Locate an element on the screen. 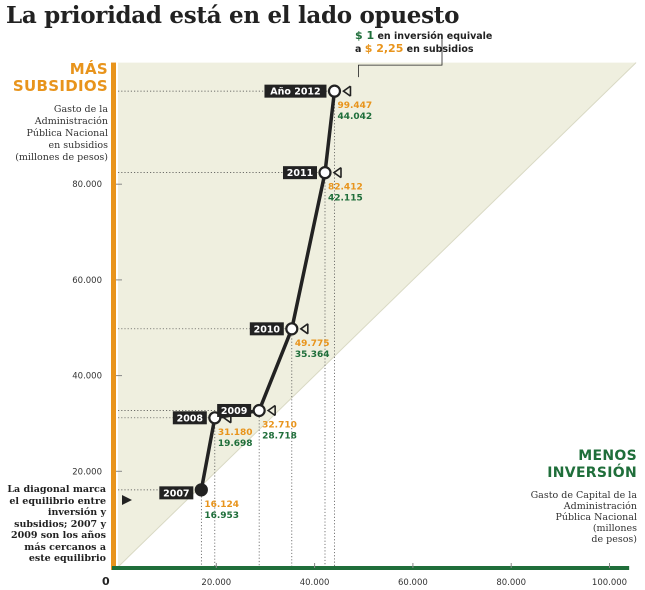 This screenshot has width=645, height=590. page-title: La prioridad está en el lado opuesto is located at coordinates (233, 15).